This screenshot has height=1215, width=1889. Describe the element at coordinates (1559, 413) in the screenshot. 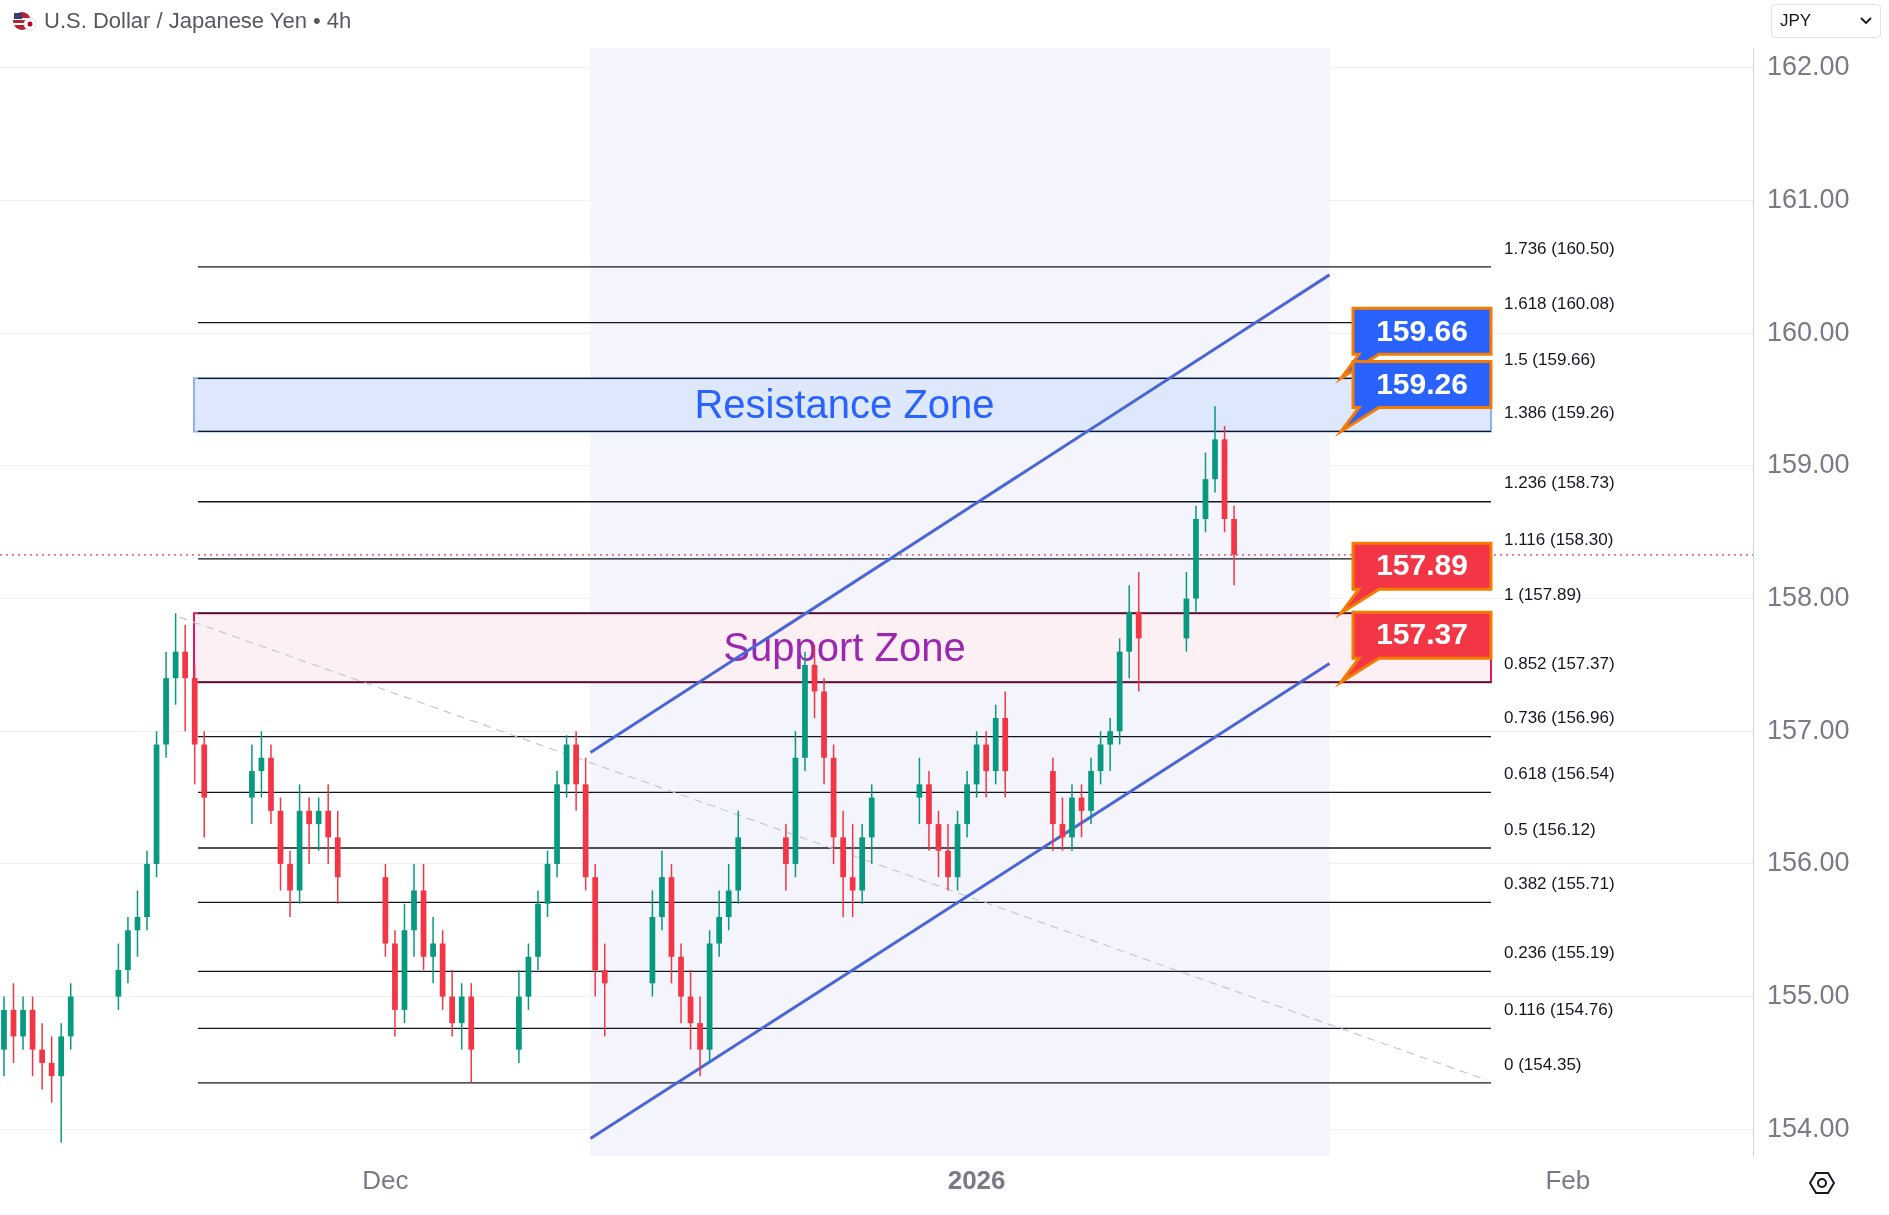

I see `ref-line-label: 1.386 (159.26)` at that location.